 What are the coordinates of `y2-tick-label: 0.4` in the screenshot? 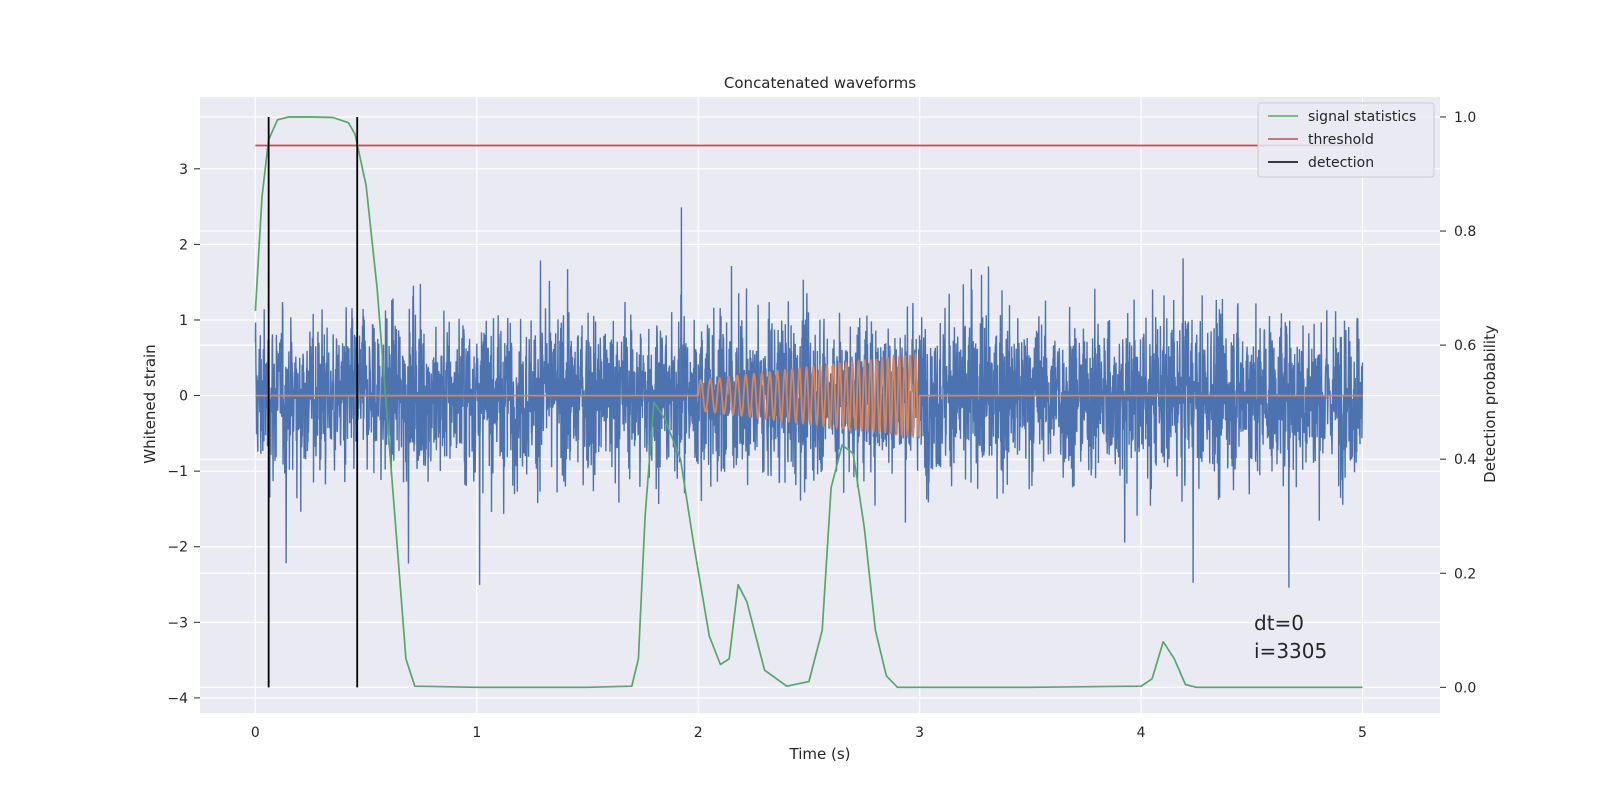 It's located at (1465, 460).